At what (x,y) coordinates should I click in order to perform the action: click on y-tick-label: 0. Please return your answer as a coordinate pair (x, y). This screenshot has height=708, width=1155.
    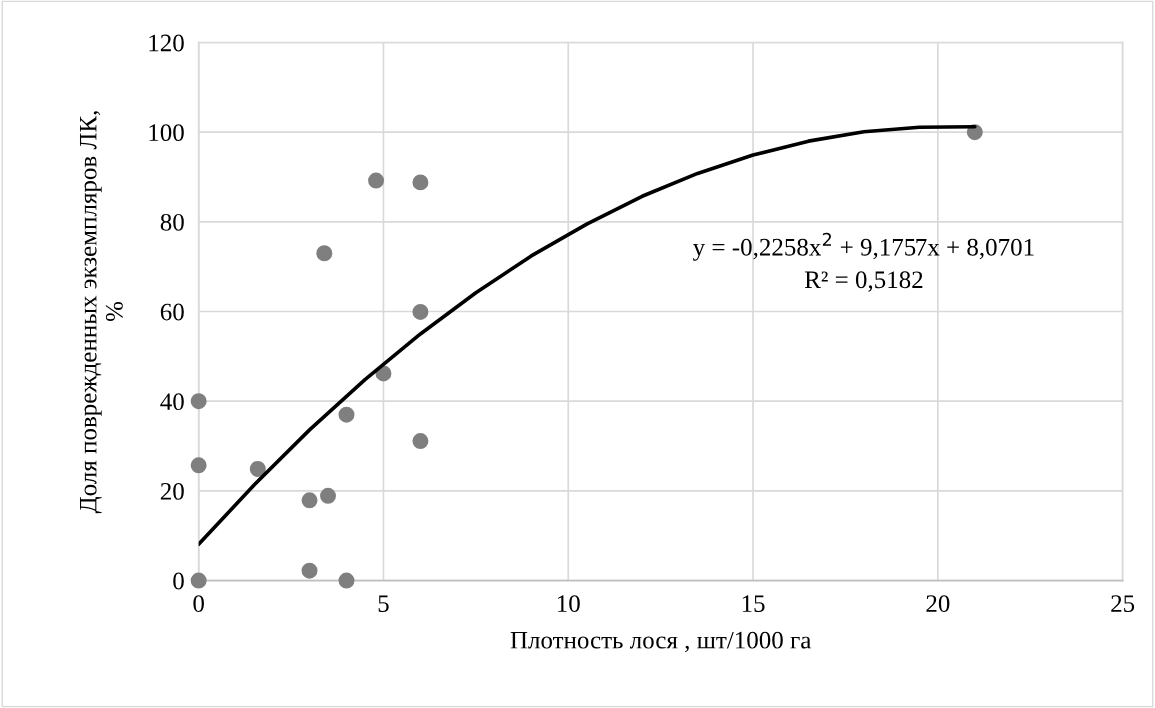
    Looking at the image, I should click on (178, 581).